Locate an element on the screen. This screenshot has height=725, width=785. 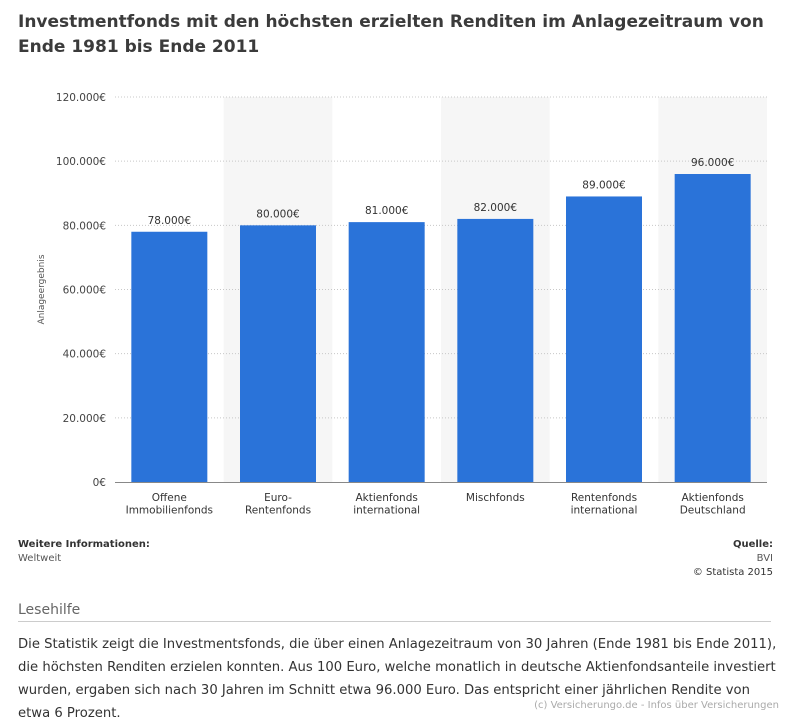
source-info: Quelle: BVI © Statista 2015 is located at coordinates (733, 559).